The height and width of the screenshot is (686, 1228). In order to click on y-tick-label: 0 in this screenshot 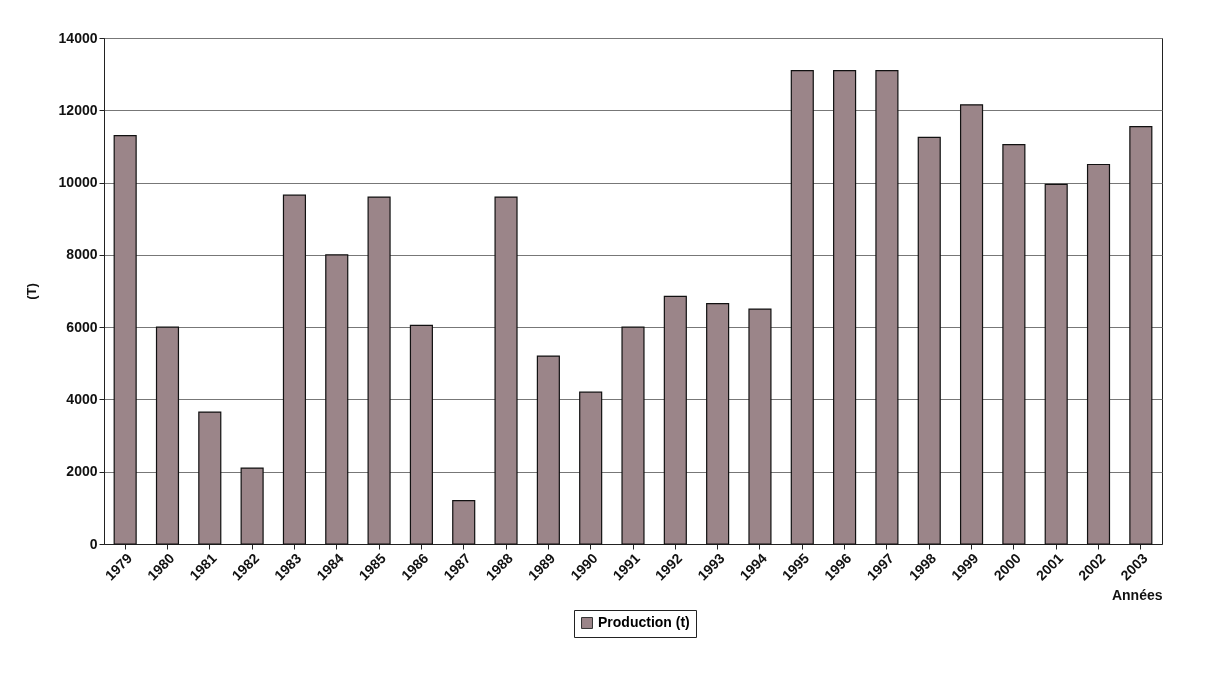, I will do `click(93, 543)`.